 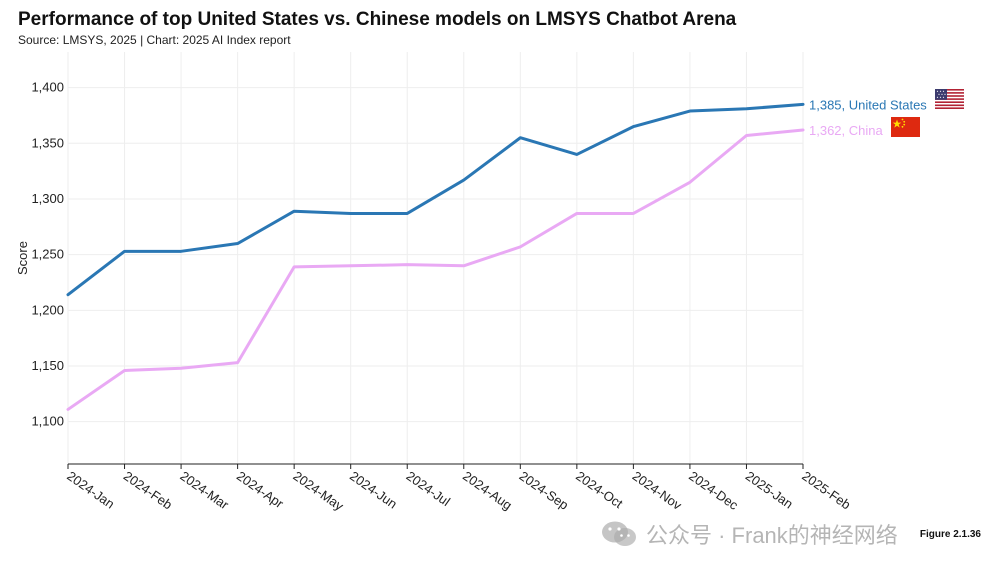 I want to click on x-tick-label: 2024-Nov, so click(x=657, y=490).